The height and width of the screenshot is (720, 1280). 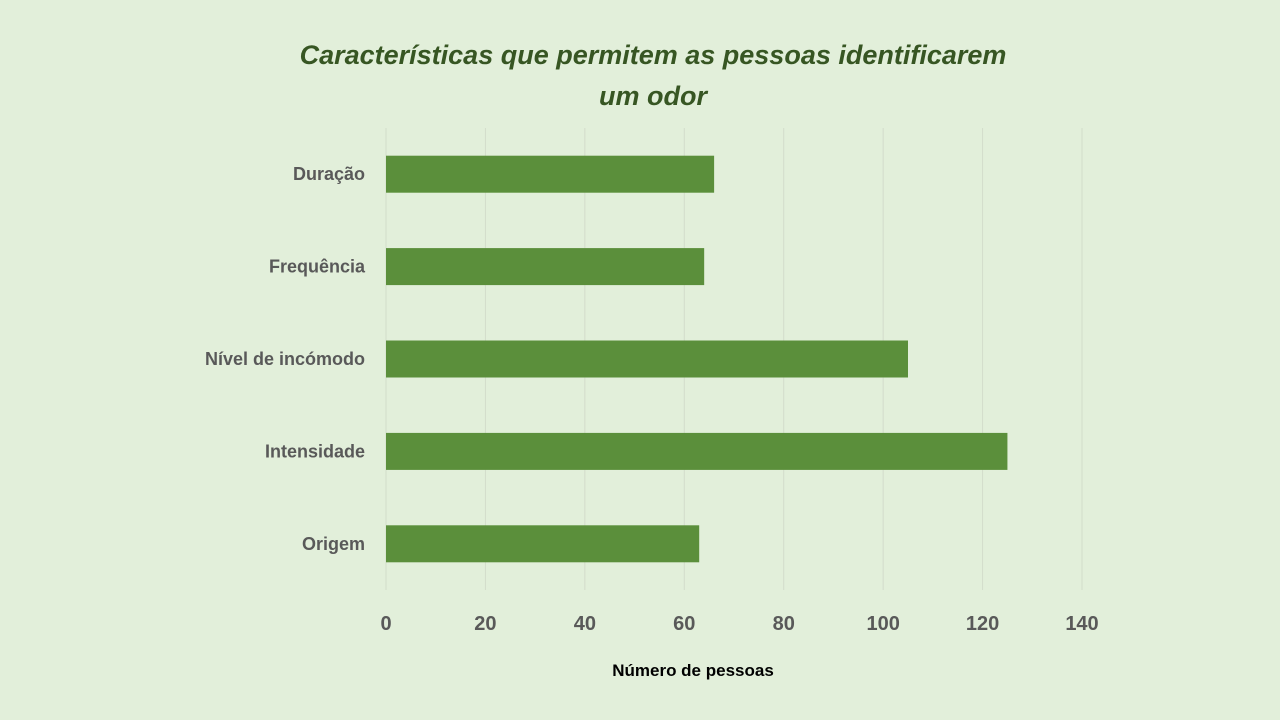 What do you see at coordinates (485, 624) in the screenshot?
I see `x-tick-label: 20` at bounding box center [485, 624].